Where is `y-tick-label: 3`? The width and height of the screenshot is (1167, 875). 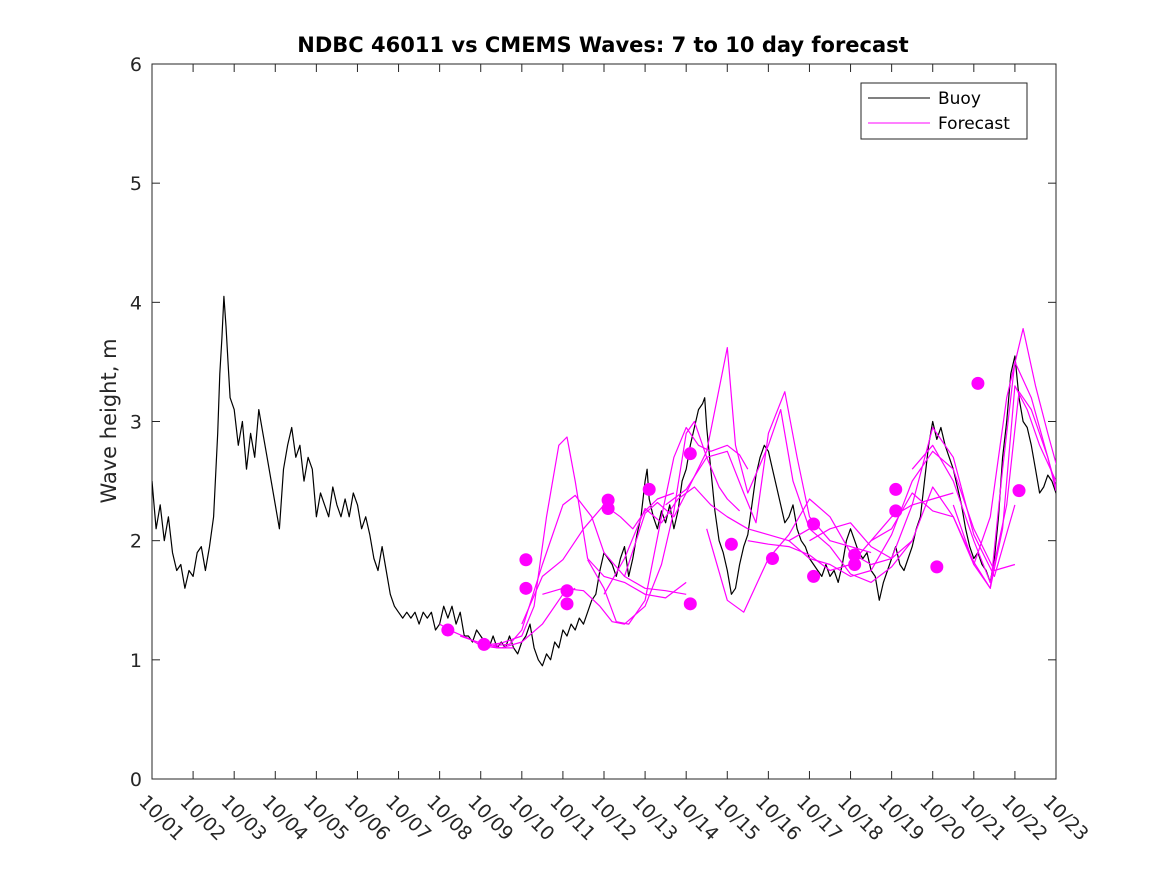 y-tick-label: 3 is located at coordinates (136, 423).